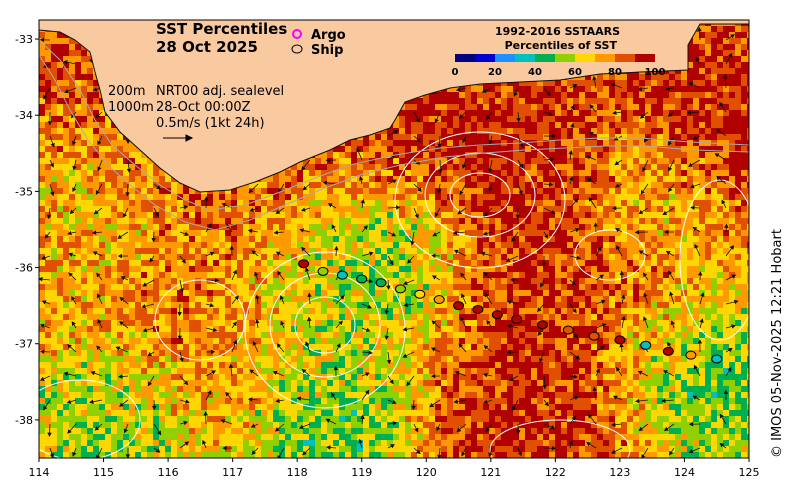 This screenshot has height=492, width=791. Describe the element at coordinates (220, 91) in the screenshot. I see `sealevel-label: NRT00 adj. sealevel` at that location.